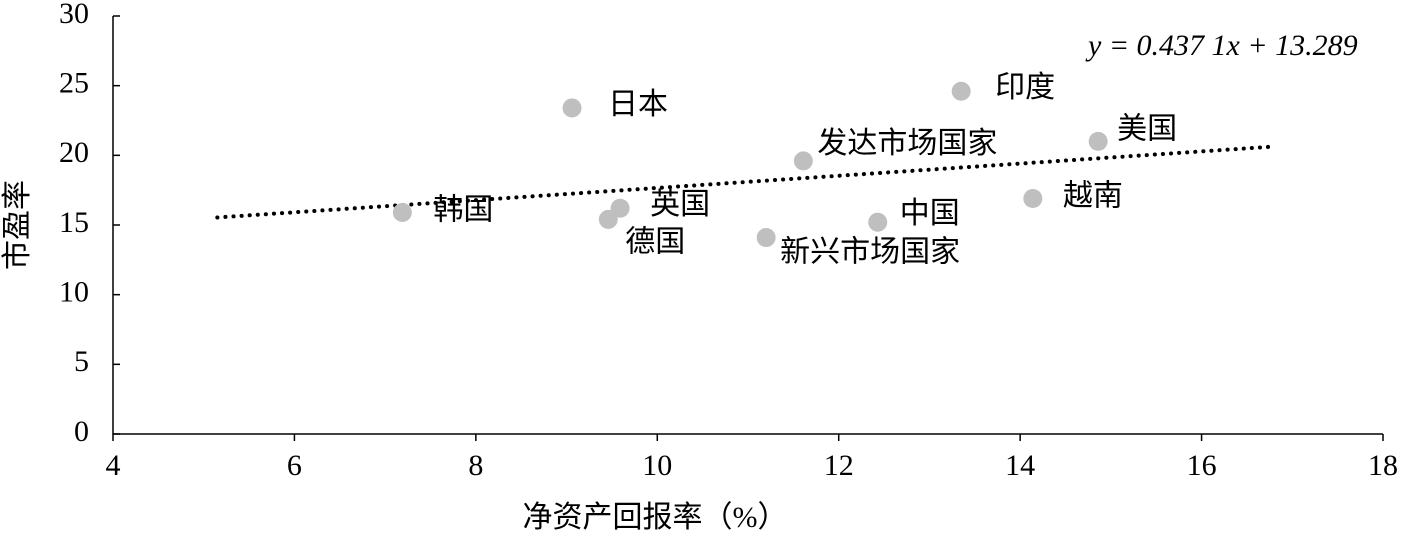  What do you see at coordinates (1093, 195) in the screenshot?
I see `point-label: 越南` at bounding box center [1093, 195].